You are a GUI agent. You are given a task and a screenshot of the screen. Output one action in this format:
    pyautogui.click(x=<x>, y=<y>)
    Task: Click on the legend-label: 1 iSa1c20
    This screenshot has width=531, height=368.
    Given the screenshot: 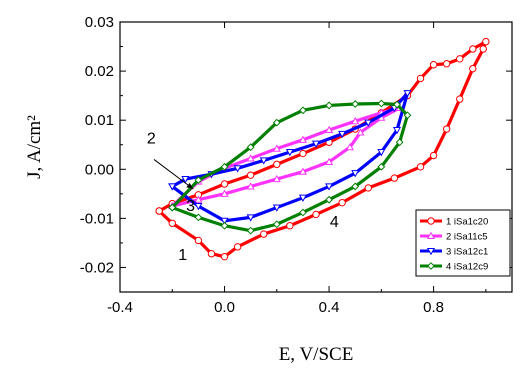 What is the action you would take?
    pyautogui.click(x=467, y=222)
    